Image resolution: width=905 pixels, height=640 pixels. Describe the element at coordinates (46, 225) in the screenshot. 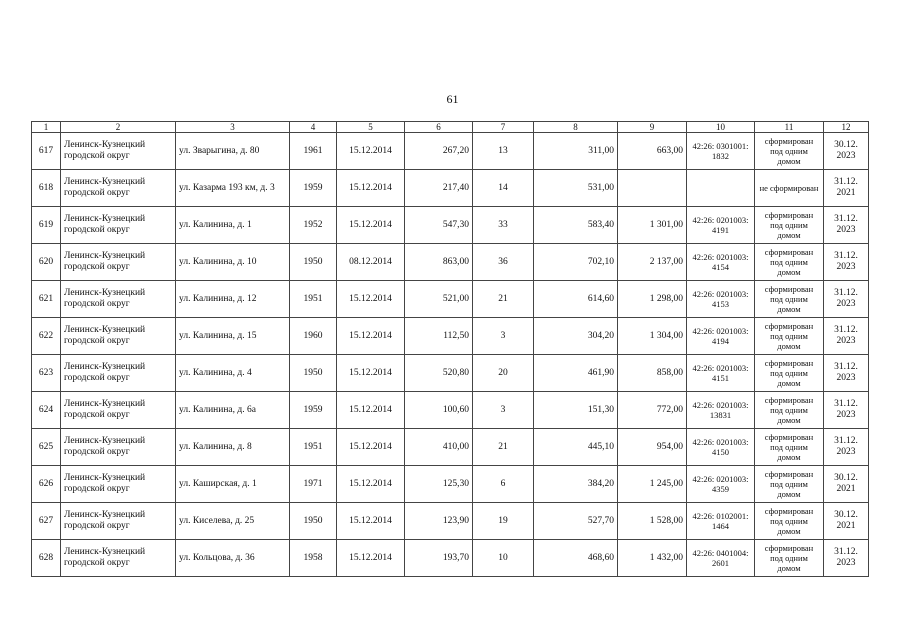

I see `cell-row-number: 619` at that location.